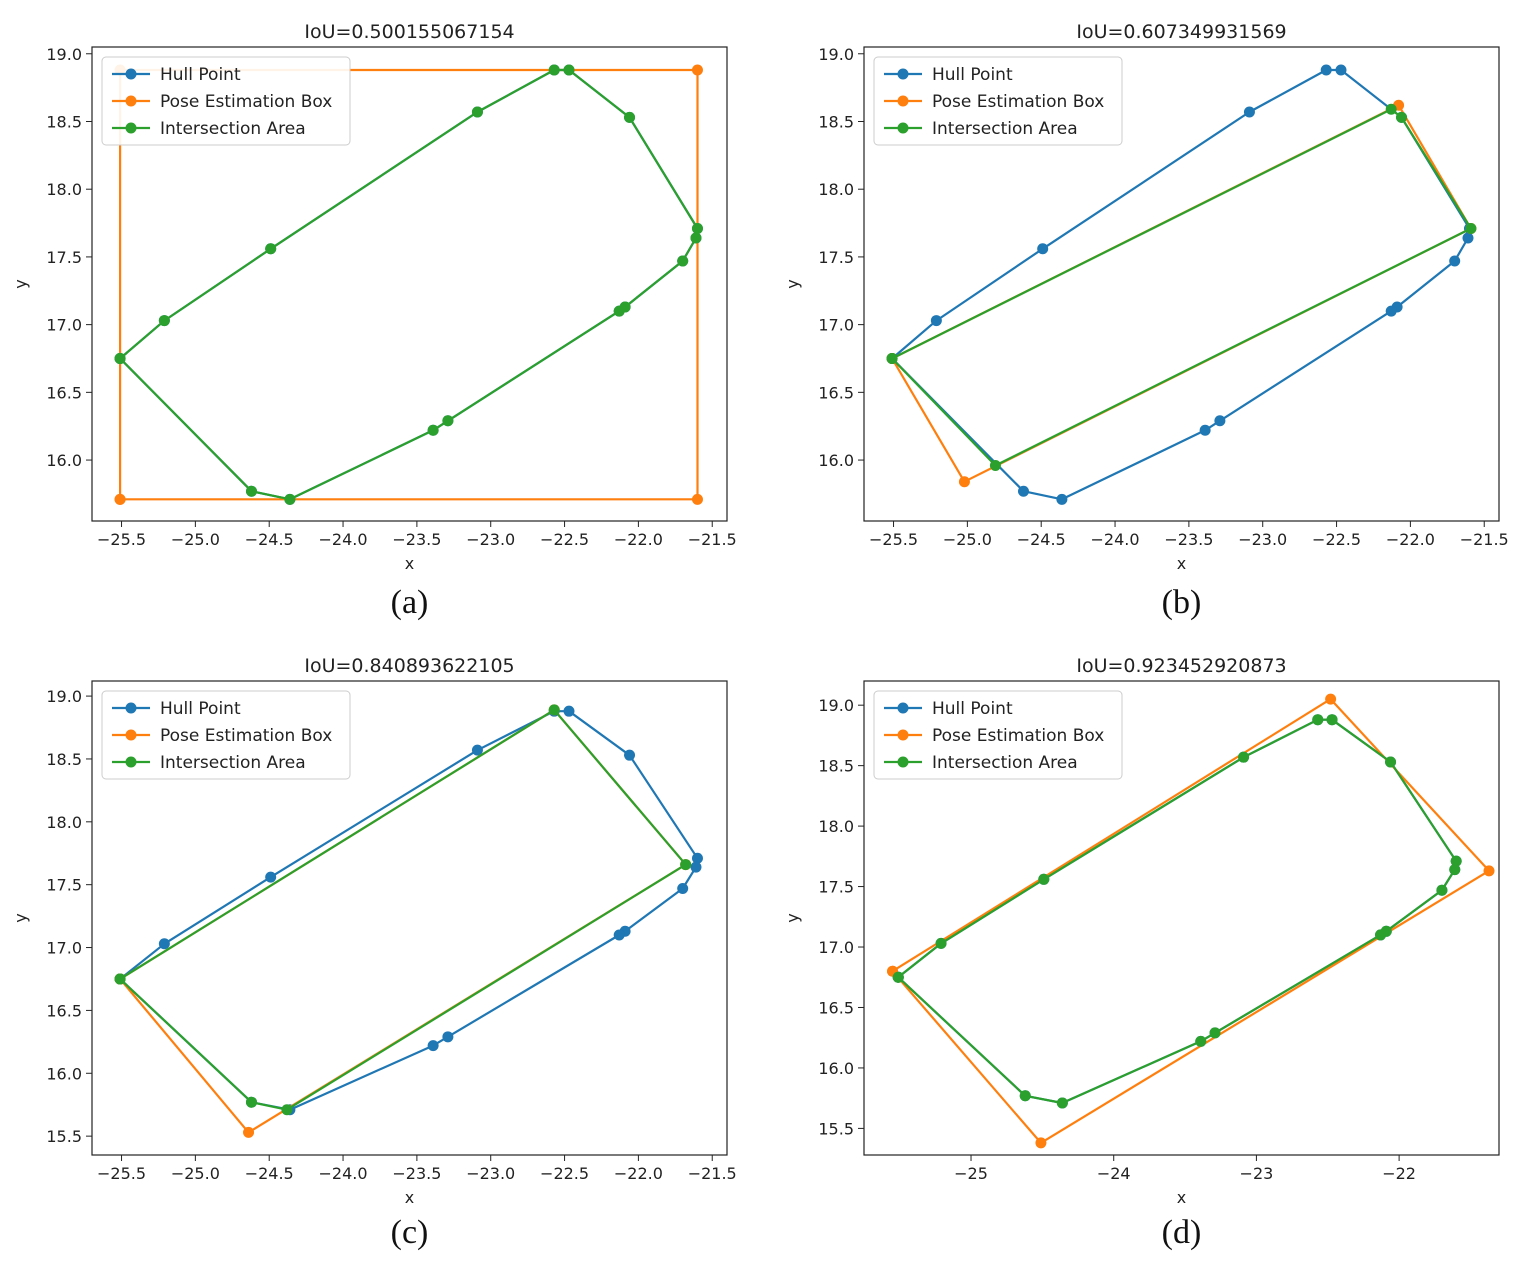  Describe the element at coordinates (1005, 763) in the screenshot. I see `legend-label: Intersection Area` at that location.